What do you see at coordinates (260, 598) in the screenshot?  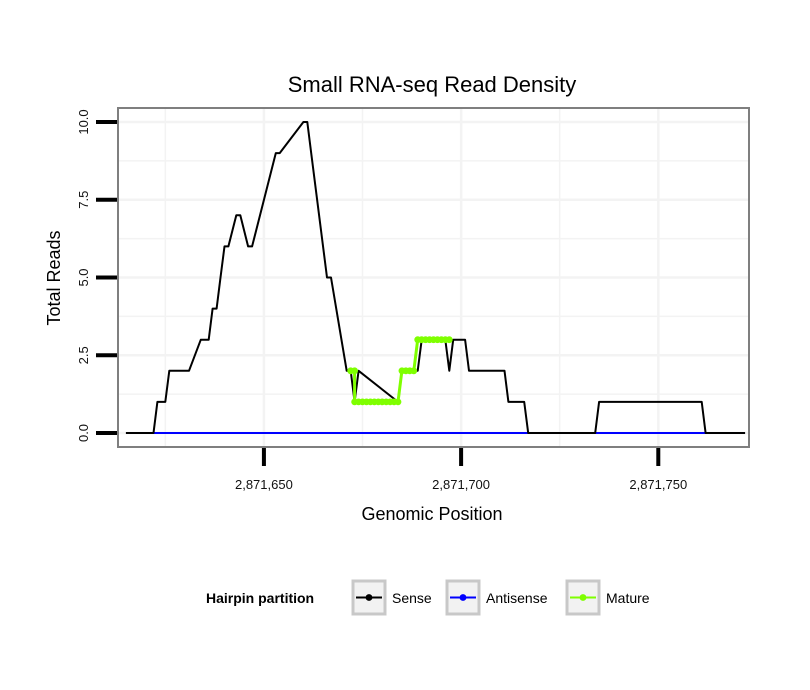 I see `legend-title: Hairpin partition` at bounding box center [260, 598].